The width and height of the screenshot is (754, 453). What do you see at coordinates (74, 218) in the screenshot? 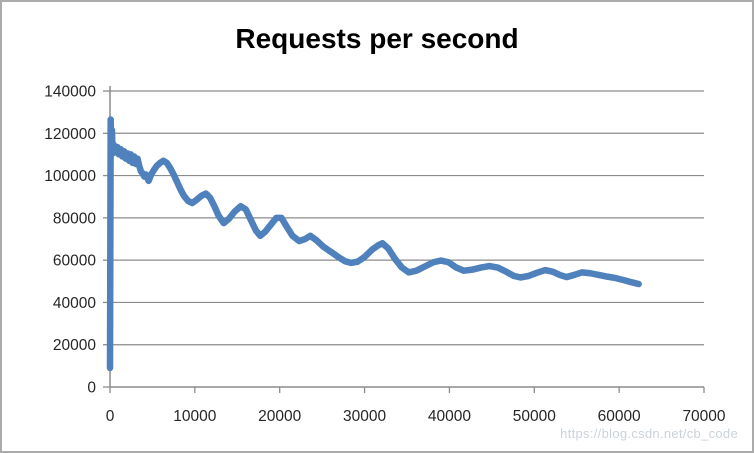
I see `y-tick-label: 80000` at bounding box center [74, 218].